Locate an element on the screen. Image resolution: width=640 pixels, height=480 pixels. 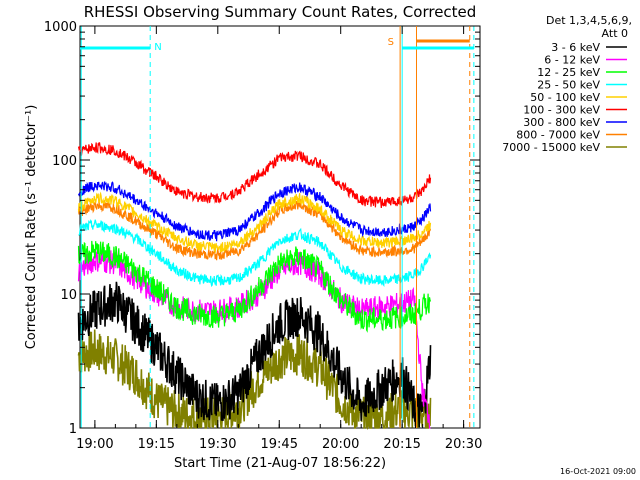
y-axis-label: Corrected Count Rate (s⁻¹ detector⁻¹) is located at coordinates (31, 227).